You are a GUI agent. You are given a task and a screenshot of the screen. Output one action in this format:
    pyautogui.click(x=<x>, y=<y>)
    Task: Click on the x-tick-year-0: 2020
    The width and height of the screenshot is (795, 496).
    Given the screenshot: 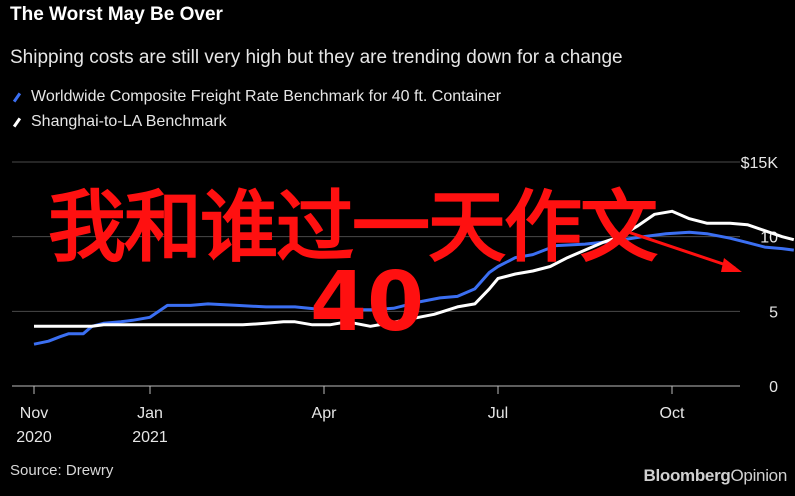 What is the action you would take?
    pyautogui.click(x=34, y=437)
    